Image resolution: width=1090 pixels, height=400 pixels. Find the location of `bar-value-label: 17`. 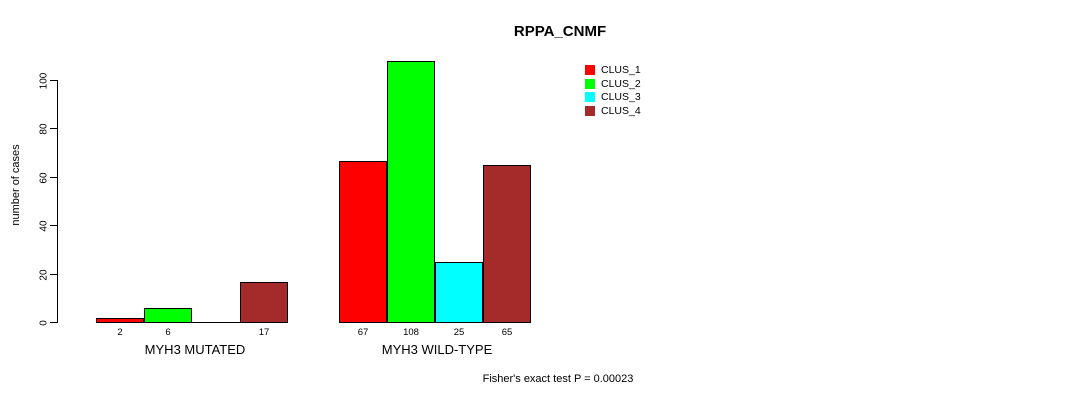

bar-value-label: 17 is located at coordinates (264, 332).